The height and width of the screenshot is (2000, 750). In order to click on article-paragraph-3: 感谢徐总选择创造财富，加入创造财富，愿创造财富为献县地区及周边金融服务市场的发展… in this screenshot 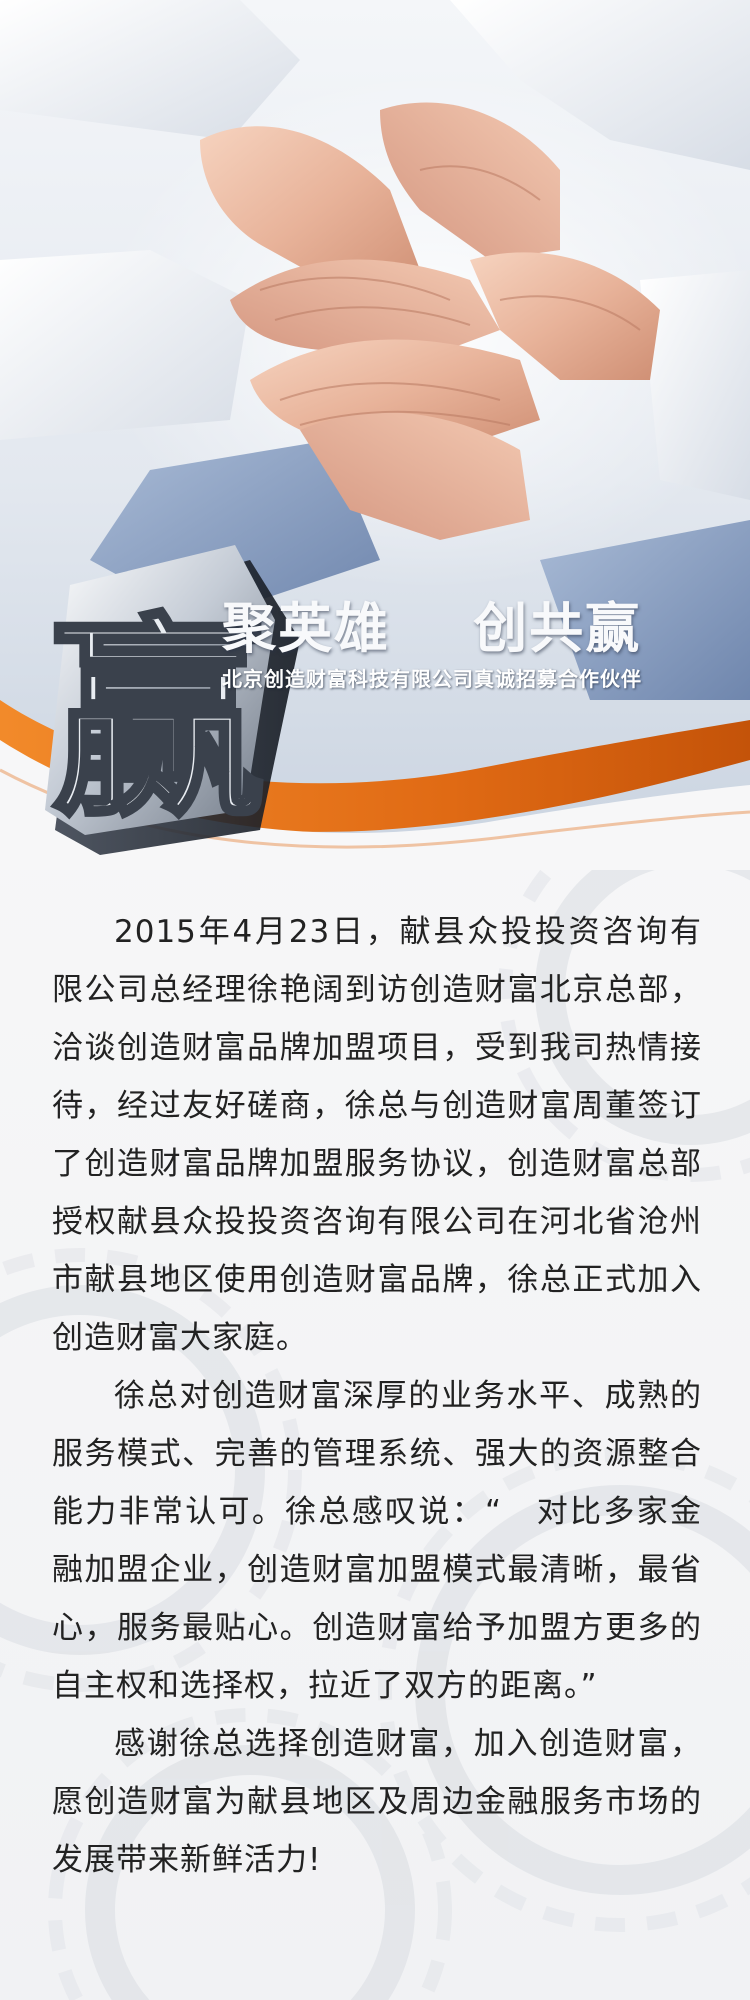, I will do `click(377, 1802)`.